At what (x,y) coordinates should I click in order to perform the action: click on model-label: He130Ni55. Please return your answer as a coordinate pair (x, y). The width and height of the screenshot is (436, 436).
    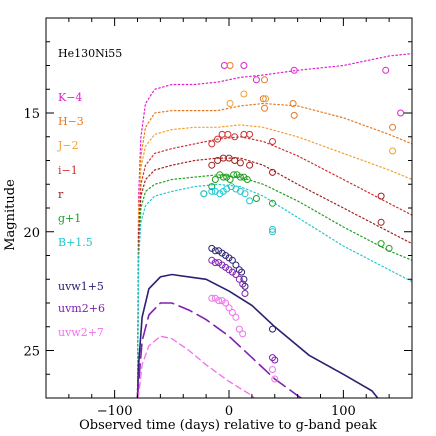
    Looking at the image, I should click on (90, 53).